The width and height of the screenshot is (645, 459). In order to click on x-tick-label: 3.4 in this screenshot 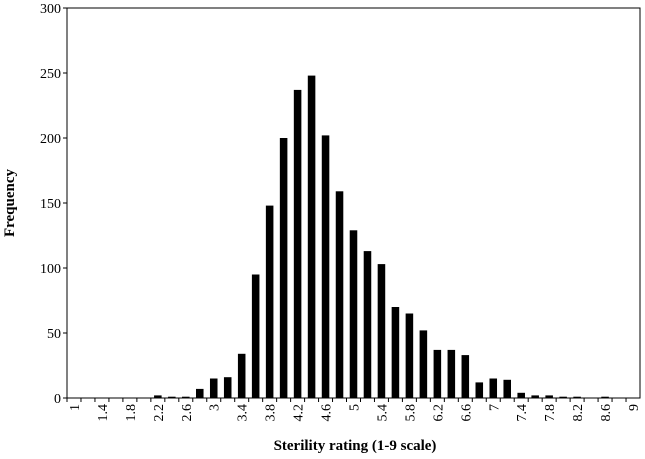, I will do `click(243, 413)`.